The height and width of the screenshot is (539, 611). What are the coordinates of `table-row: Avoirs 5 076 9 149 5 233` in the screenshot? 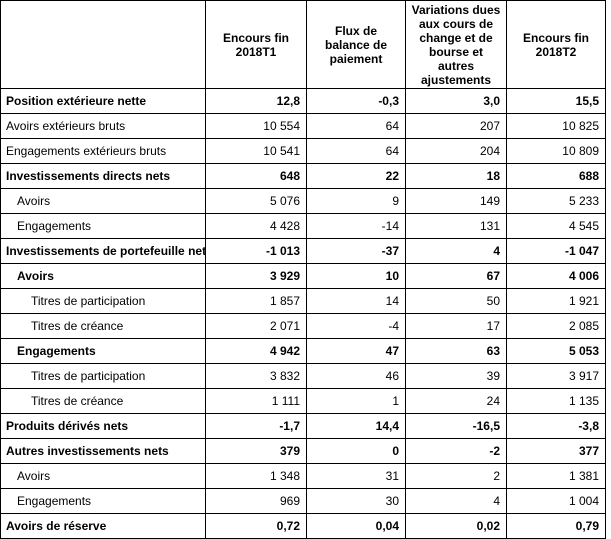 It's located at (303, 201).